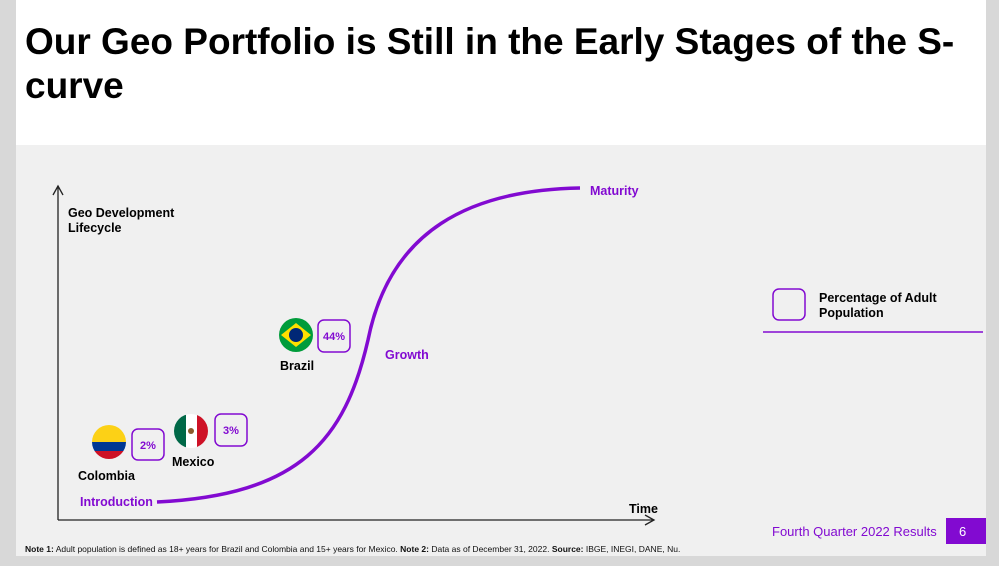 The width and height of the screenshot is (999, 566). I want to click on flag-brazil, so click(296, 335).